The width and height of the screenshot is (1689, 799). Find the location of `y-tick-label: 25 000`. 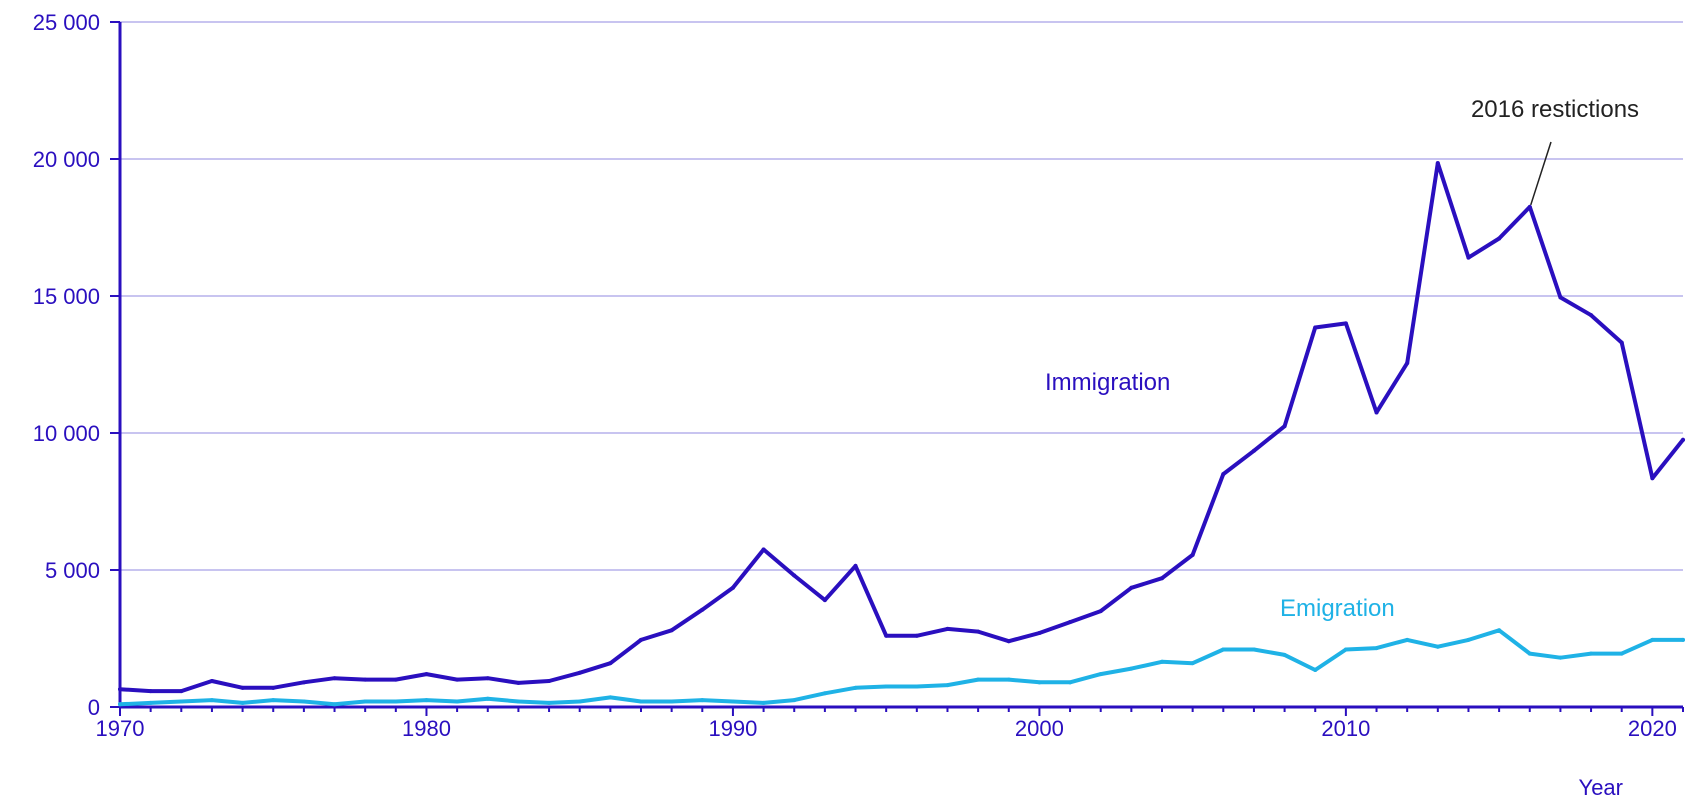

y-tick-label: 25 000 is located at coordinates (66, 22).